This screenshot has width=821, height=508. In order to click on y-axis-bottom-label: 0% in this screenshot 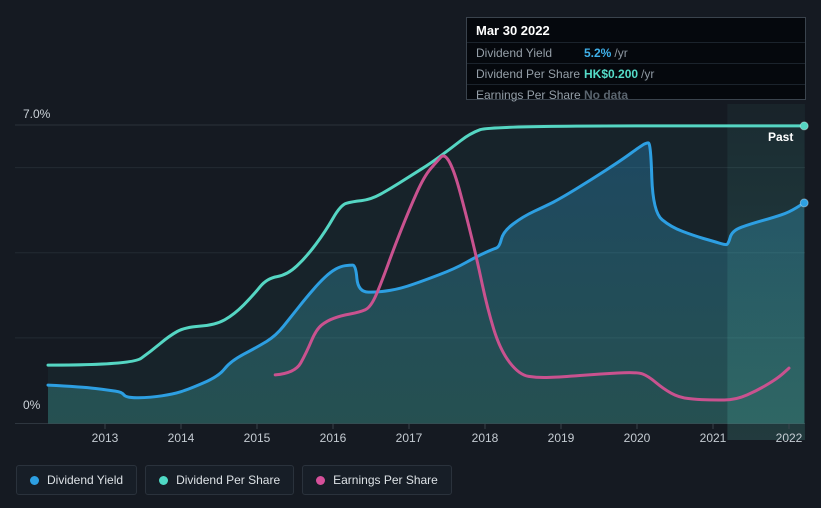, I will do `click(32, 405)`.